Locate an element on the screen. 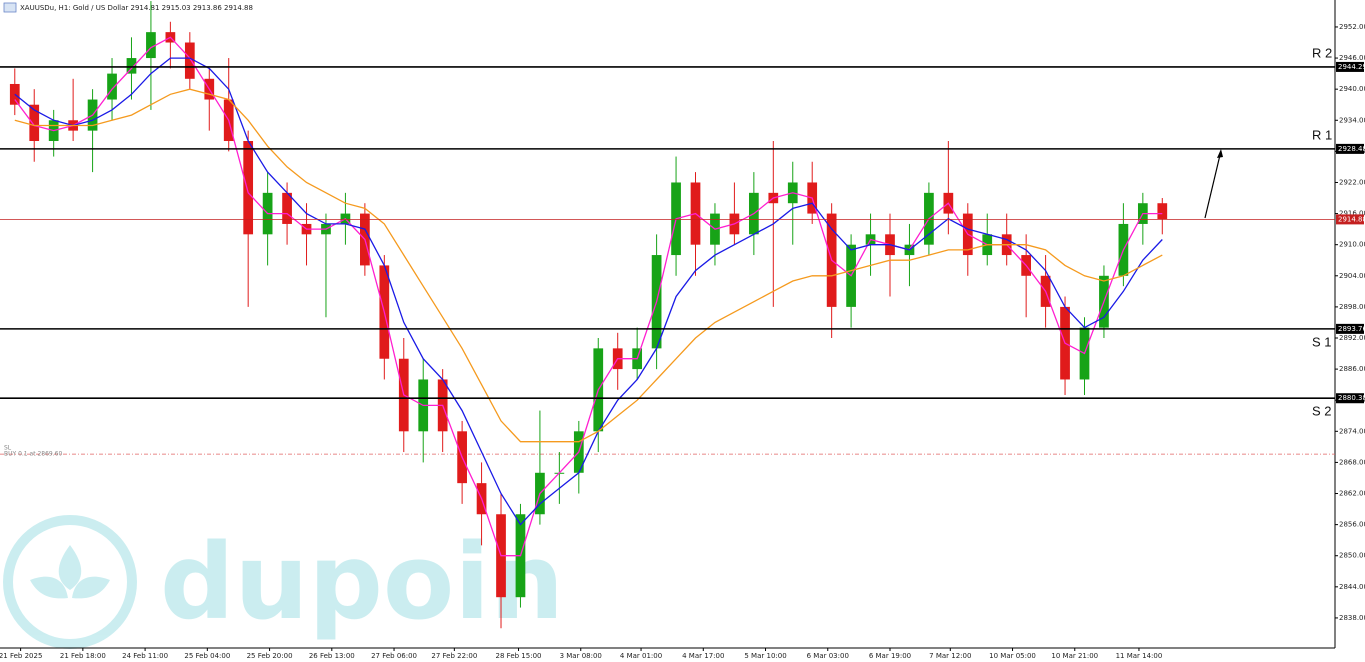  order-label: BUY 0.1 at 2869.60 is located at coordinates (33, 454).